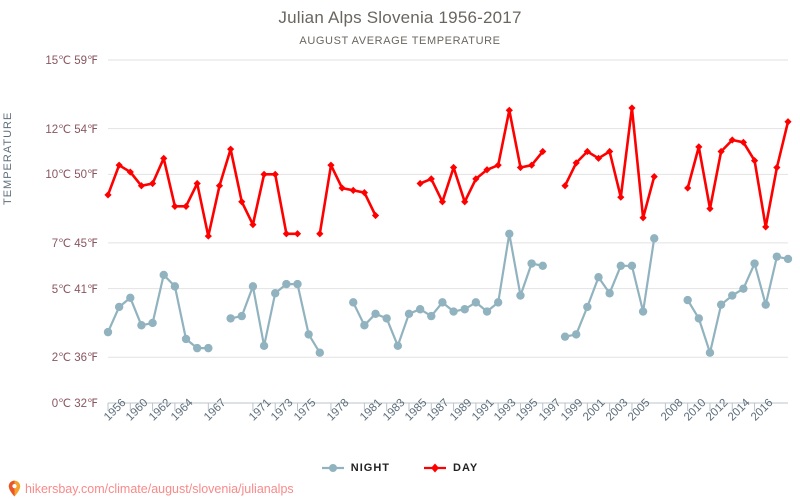 The width and height of the screenshot is (800, 500). Describe the element at coordinates (74, 243) in the screenshot. I see `y-axis-tick-label: 7℃ 45℉` at that location.